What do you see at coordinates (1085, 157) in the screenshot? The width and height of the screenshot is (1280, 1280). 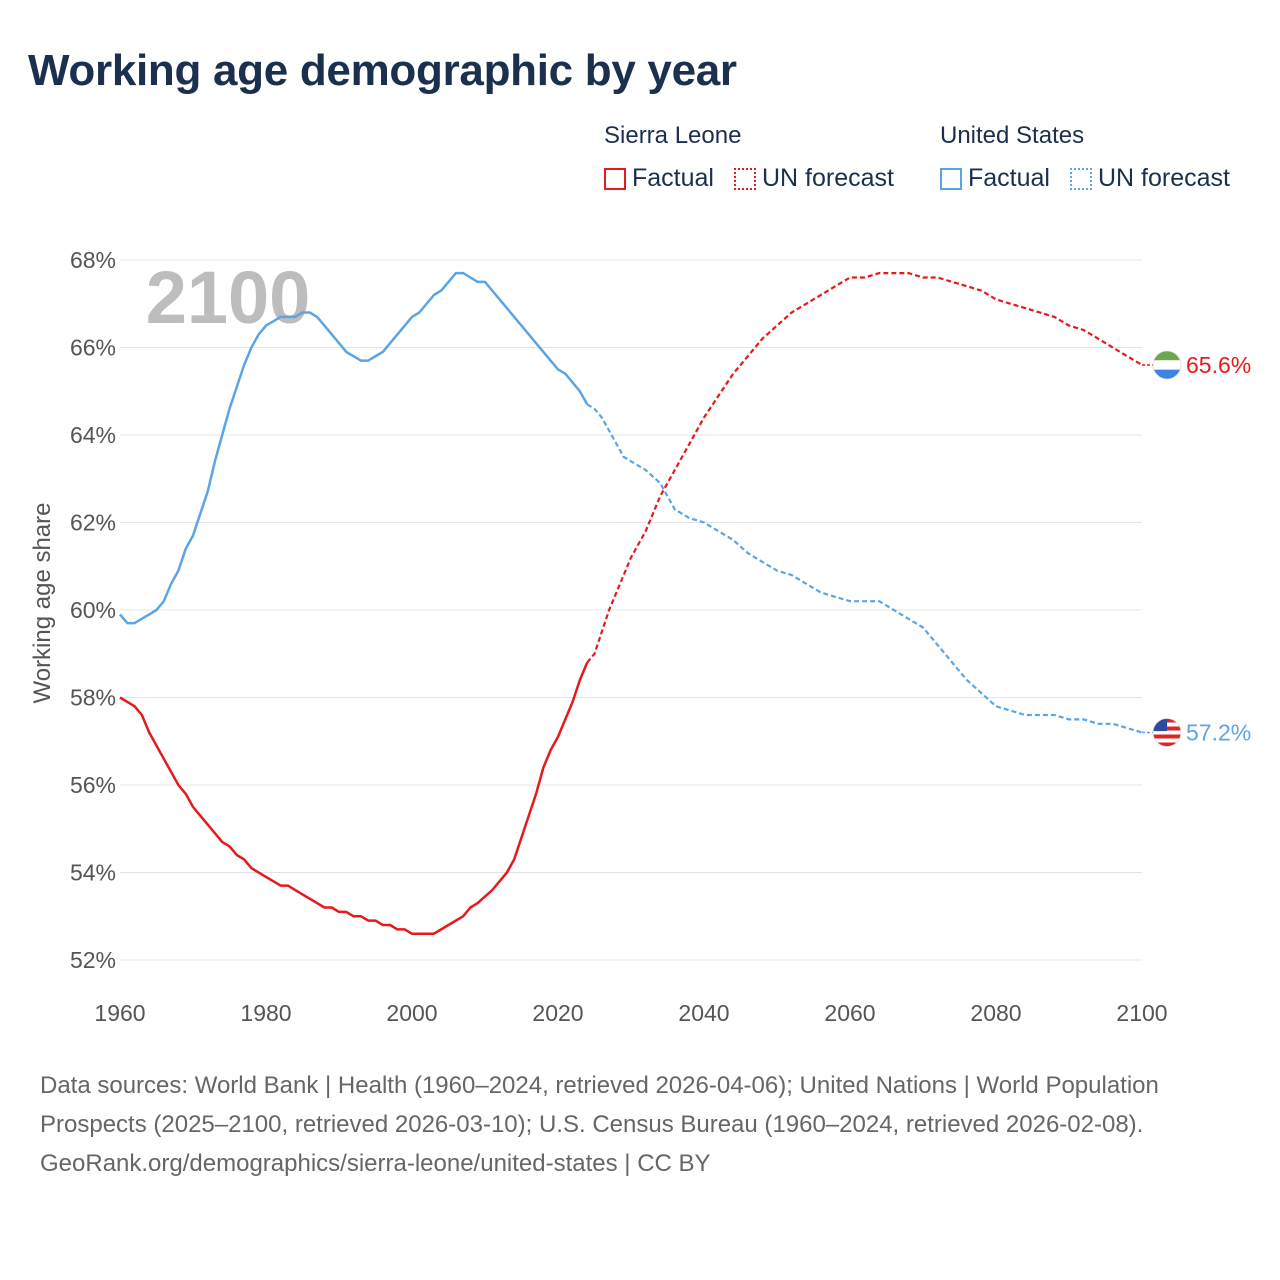 I see `legend-group-united-states: United States Factual UN forecast` at bounding box center [1085, 157].